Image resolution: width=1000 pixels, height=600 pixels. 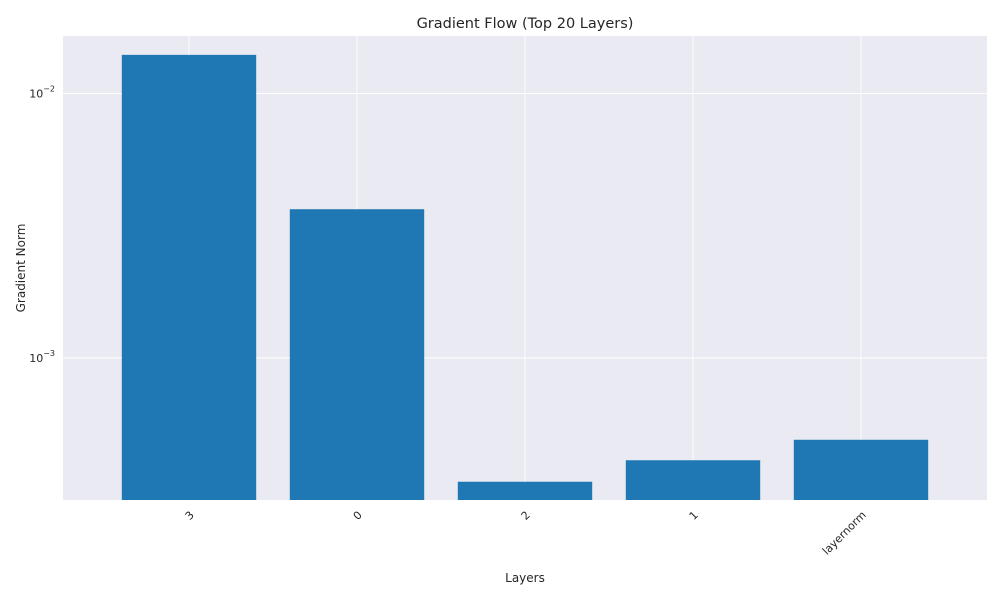 What do you see at coordinates (526, 533) in the screenshot?
I see `x-tick-labels: 3 0 2 1 layernorm` at bounding box center [526, 533].